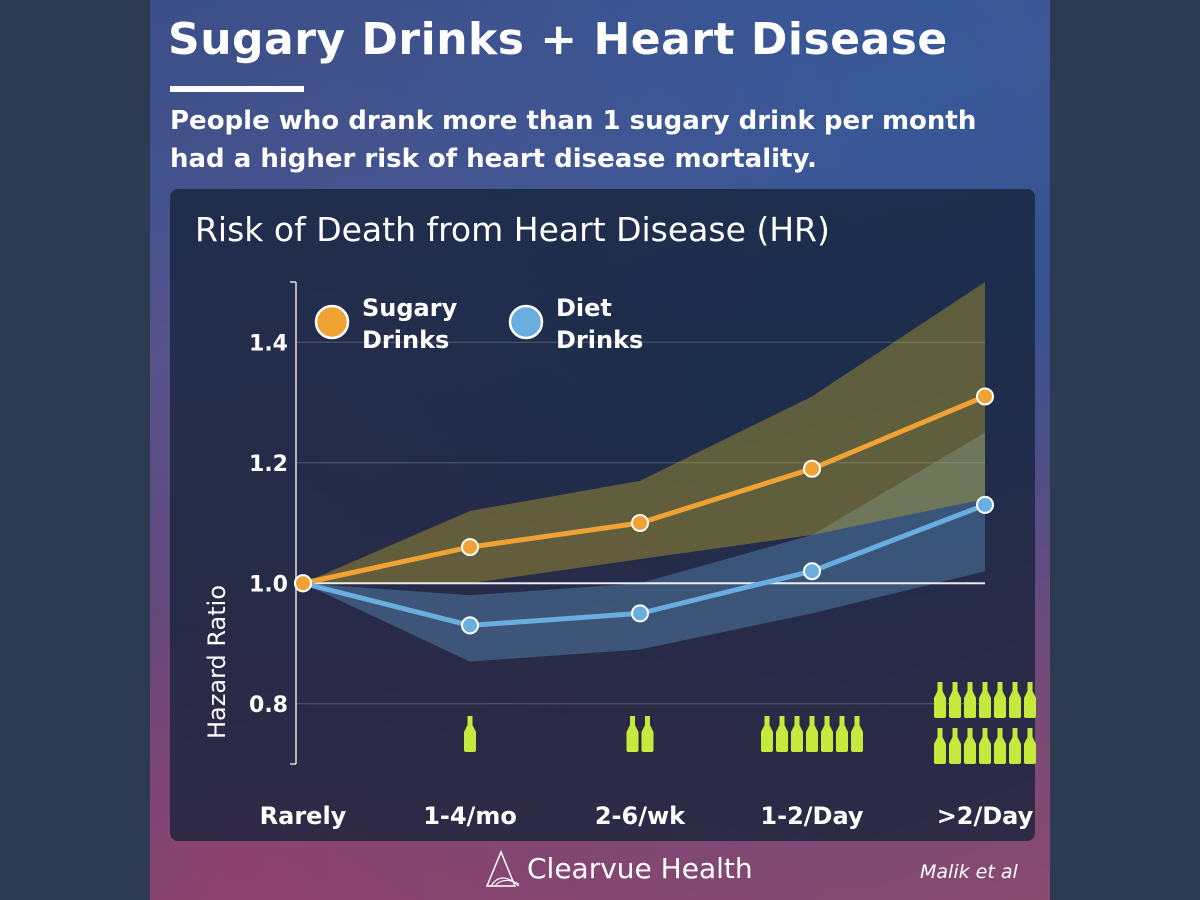 The height and width of the screenshot is (900, 1200). Describe the element at coordinates (268, 705) in the screenshot. I see `y-tick-label: 0.8` at that location.